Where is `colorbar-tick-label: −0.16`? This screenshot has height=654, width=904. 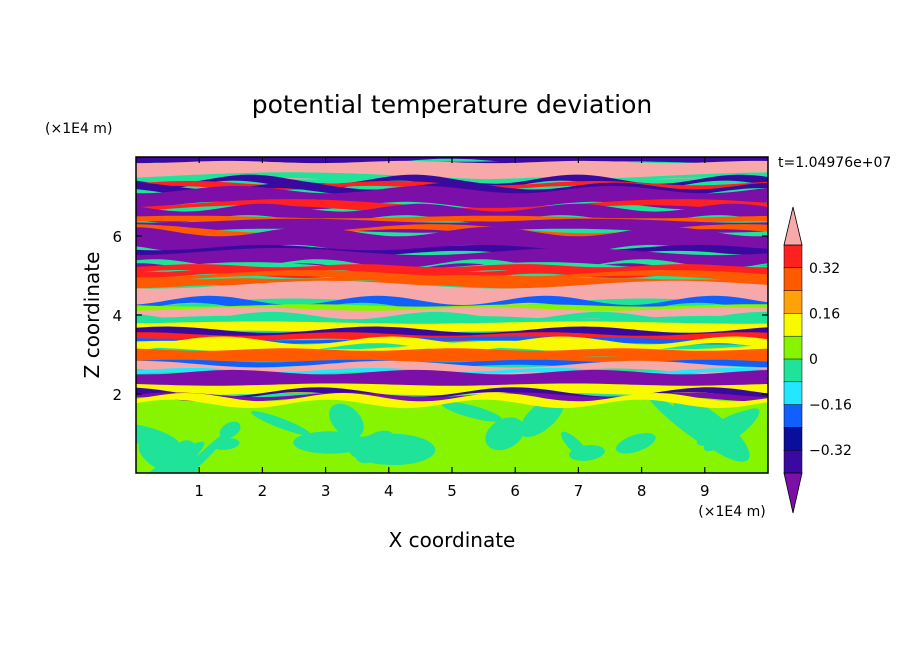 colorbar-tick-label: −0.16 is located at coordinates (830, 406).